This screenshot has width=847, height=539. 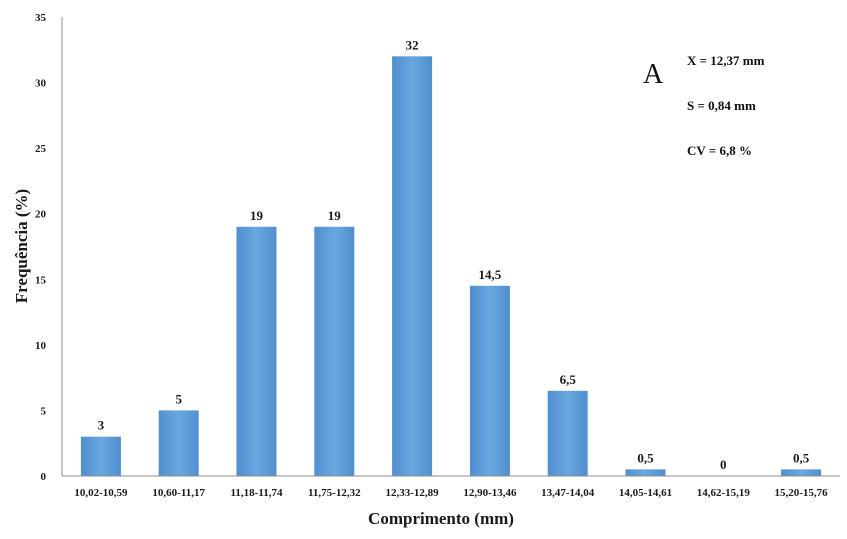 What do you see at coordinates (441, 518) in the screenshot?
I see `x-axis-title: Comprimento (mm)` at bounding box center [441, 518].